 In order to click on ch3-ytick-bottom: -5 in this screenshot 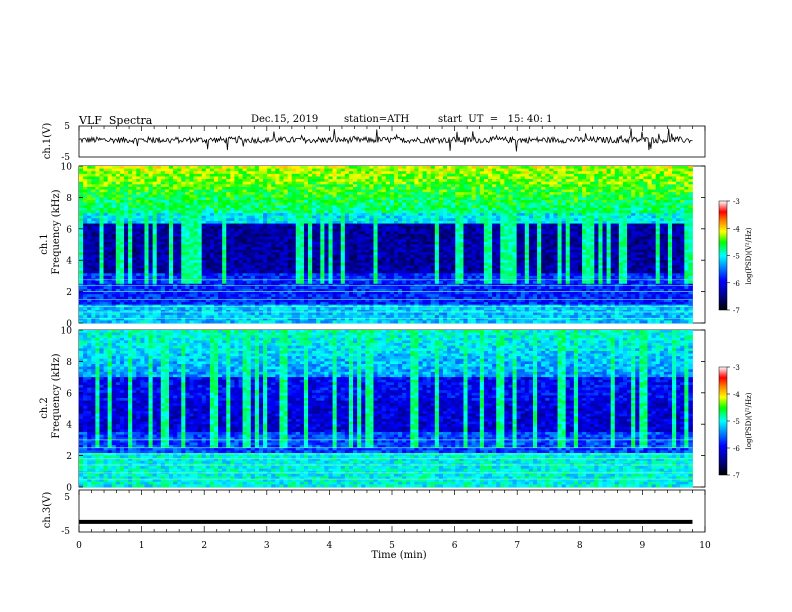, I will do `click(65, 532)`.